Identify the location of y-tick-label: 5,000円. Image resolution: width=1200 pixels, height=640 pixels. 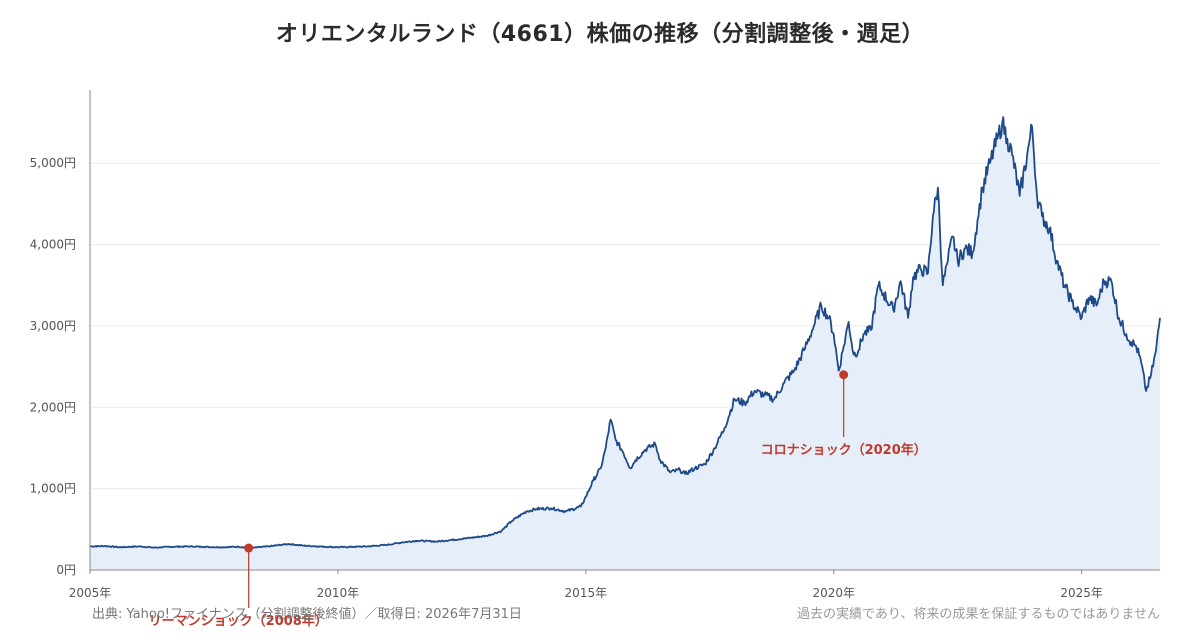
(53, 163).